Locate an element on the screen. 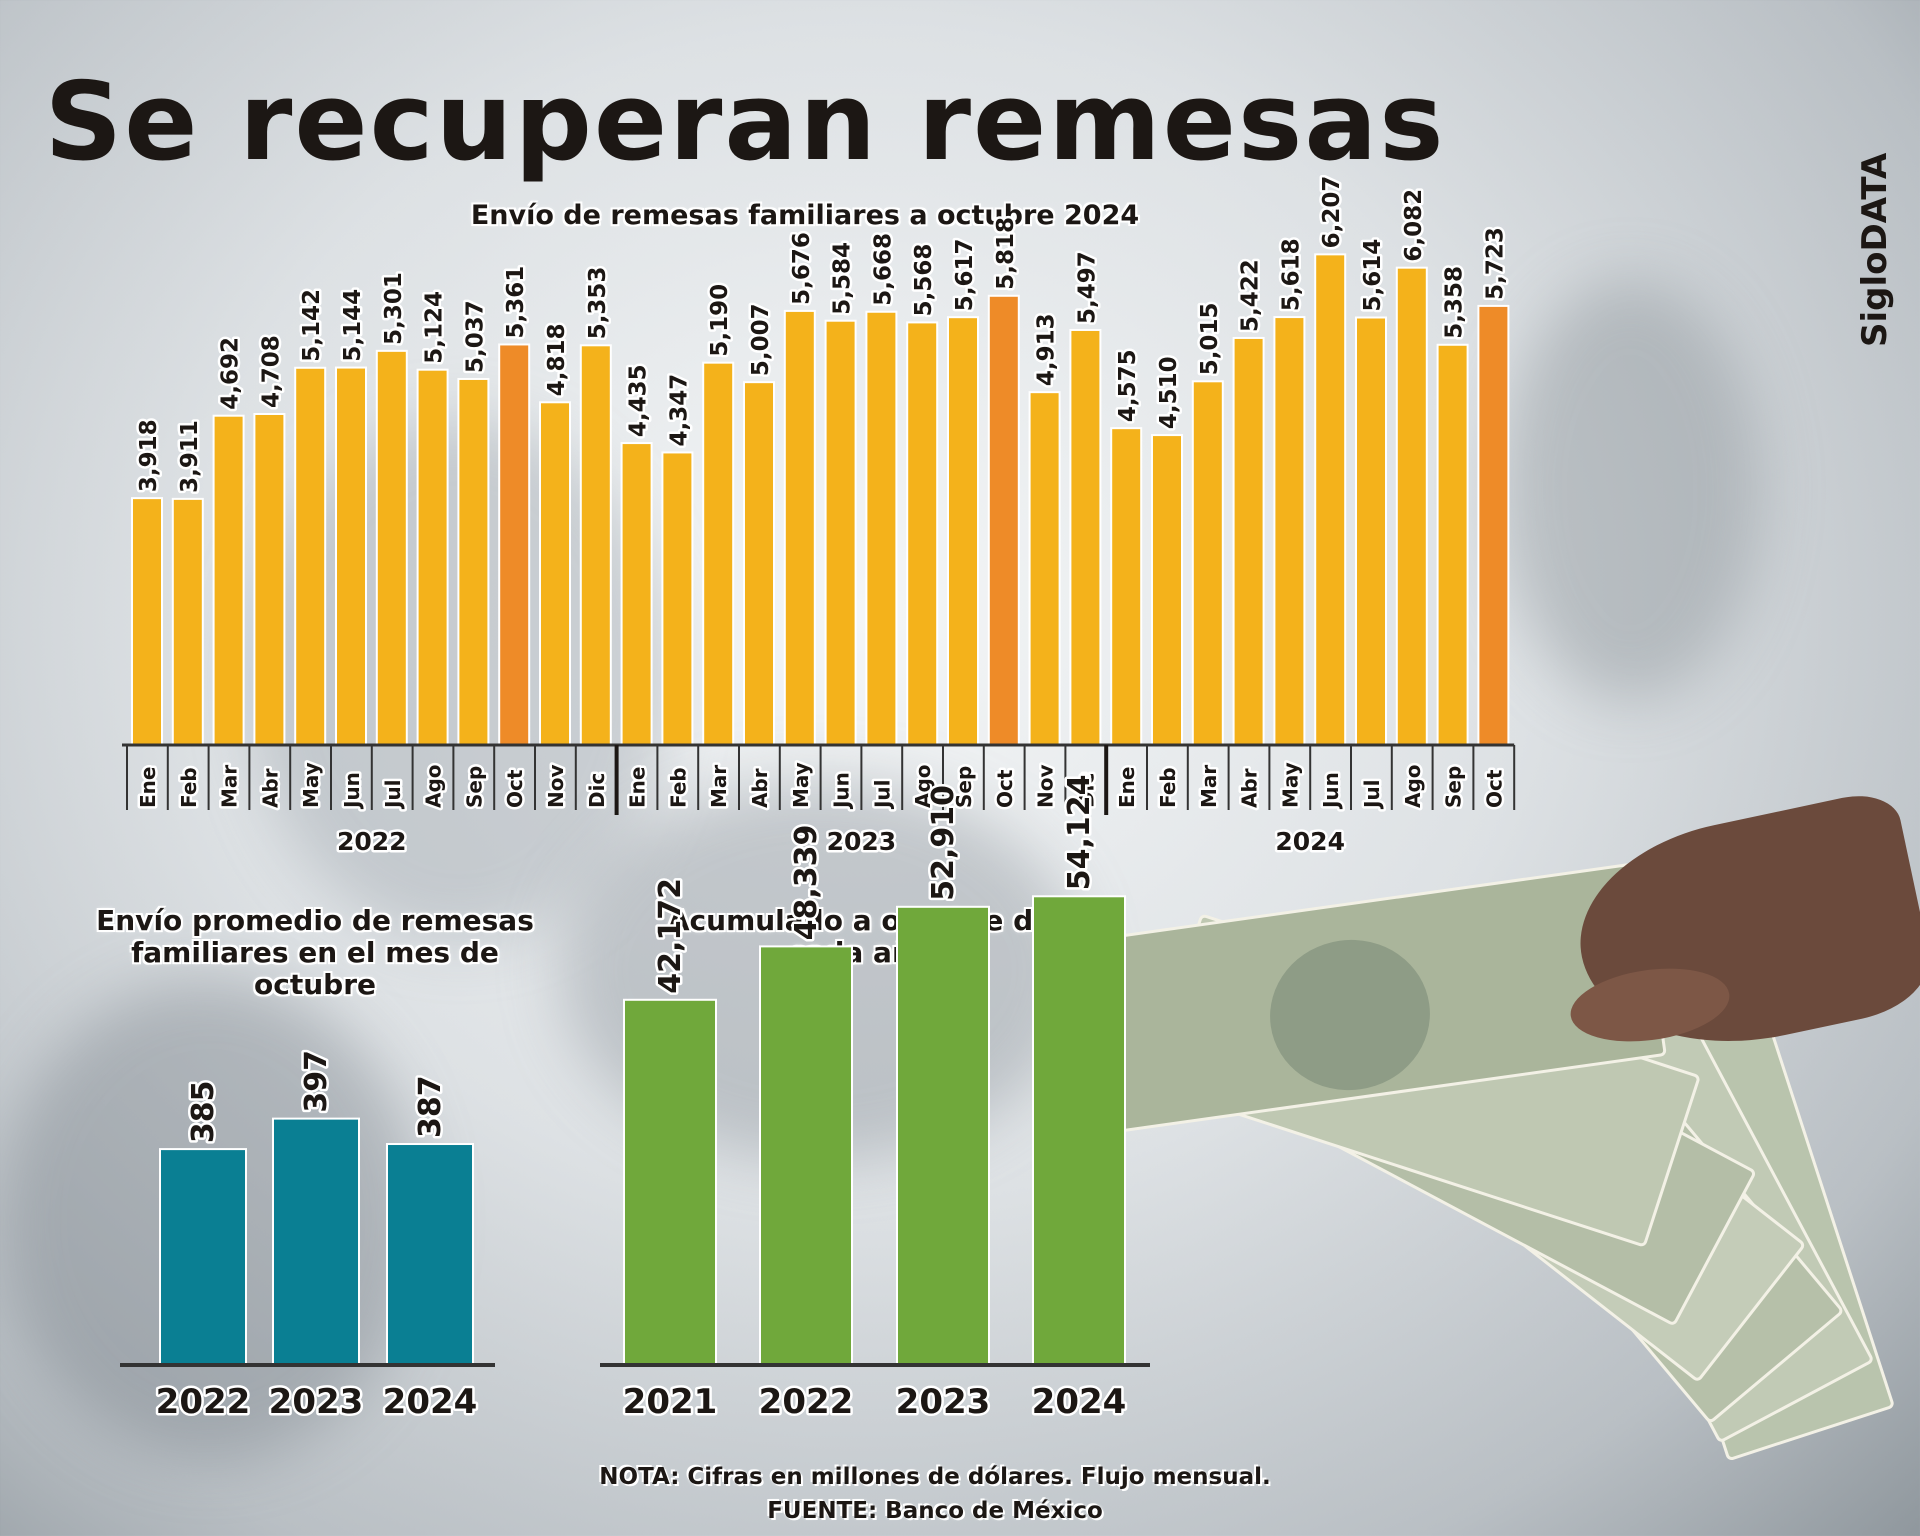 This screenshot has width=1920, height=1536. monthly-value-label: 5,668 is located at coordinates (883, 269).